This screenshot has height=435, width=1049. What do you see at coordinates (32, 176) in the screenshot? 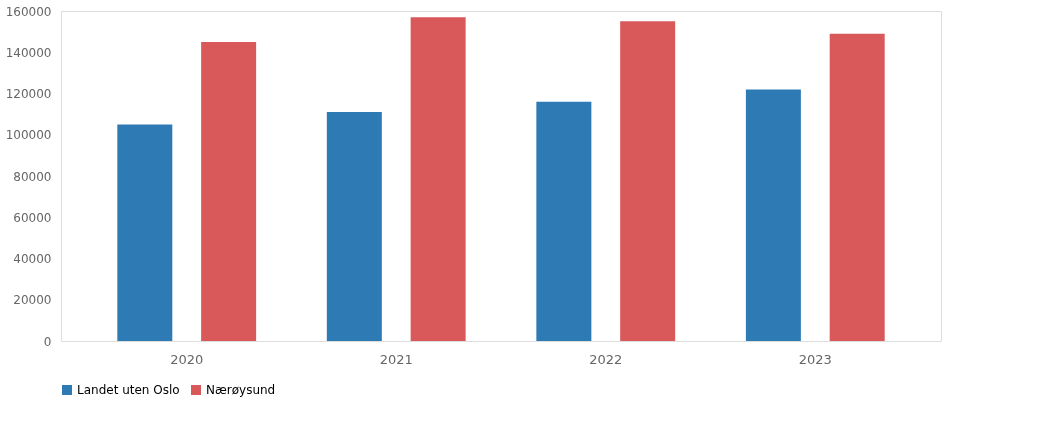
I see `y-tick-label: 80000` at bounding box center [32, 176].